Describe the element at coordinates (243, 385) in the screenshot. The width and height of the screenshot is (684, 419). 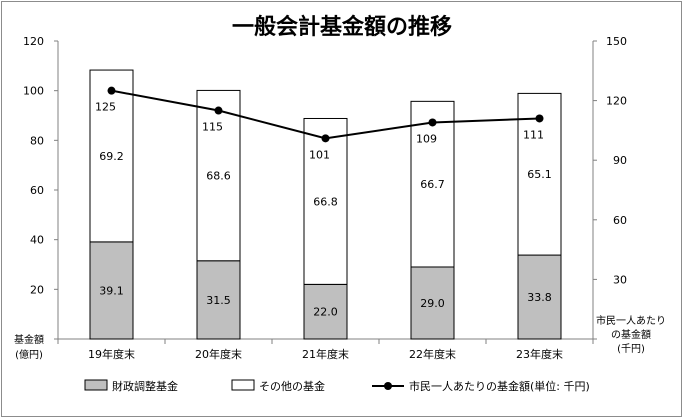
I see `legend-swatch-other` at that location.